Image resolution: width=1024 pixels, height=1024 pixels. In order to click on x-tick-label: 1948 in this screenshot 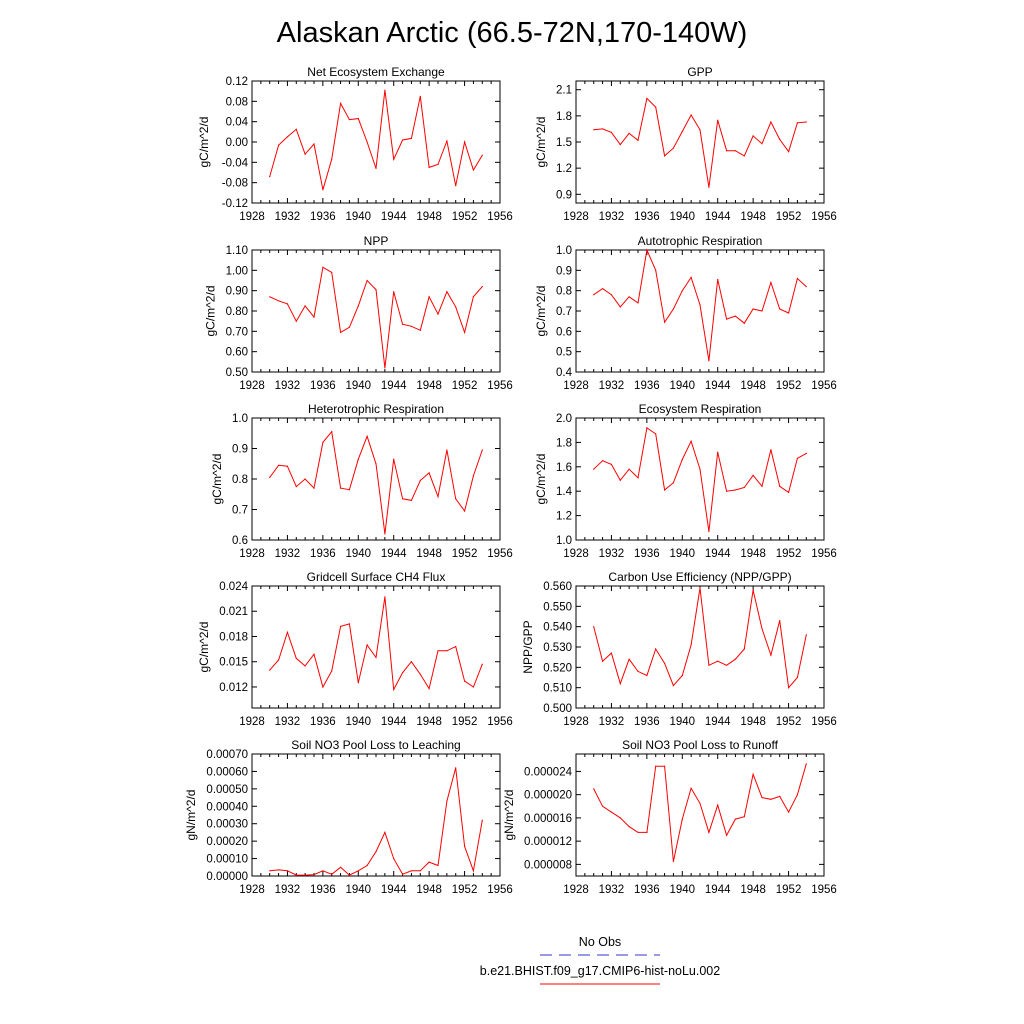, I will do `click(753, 217)`.